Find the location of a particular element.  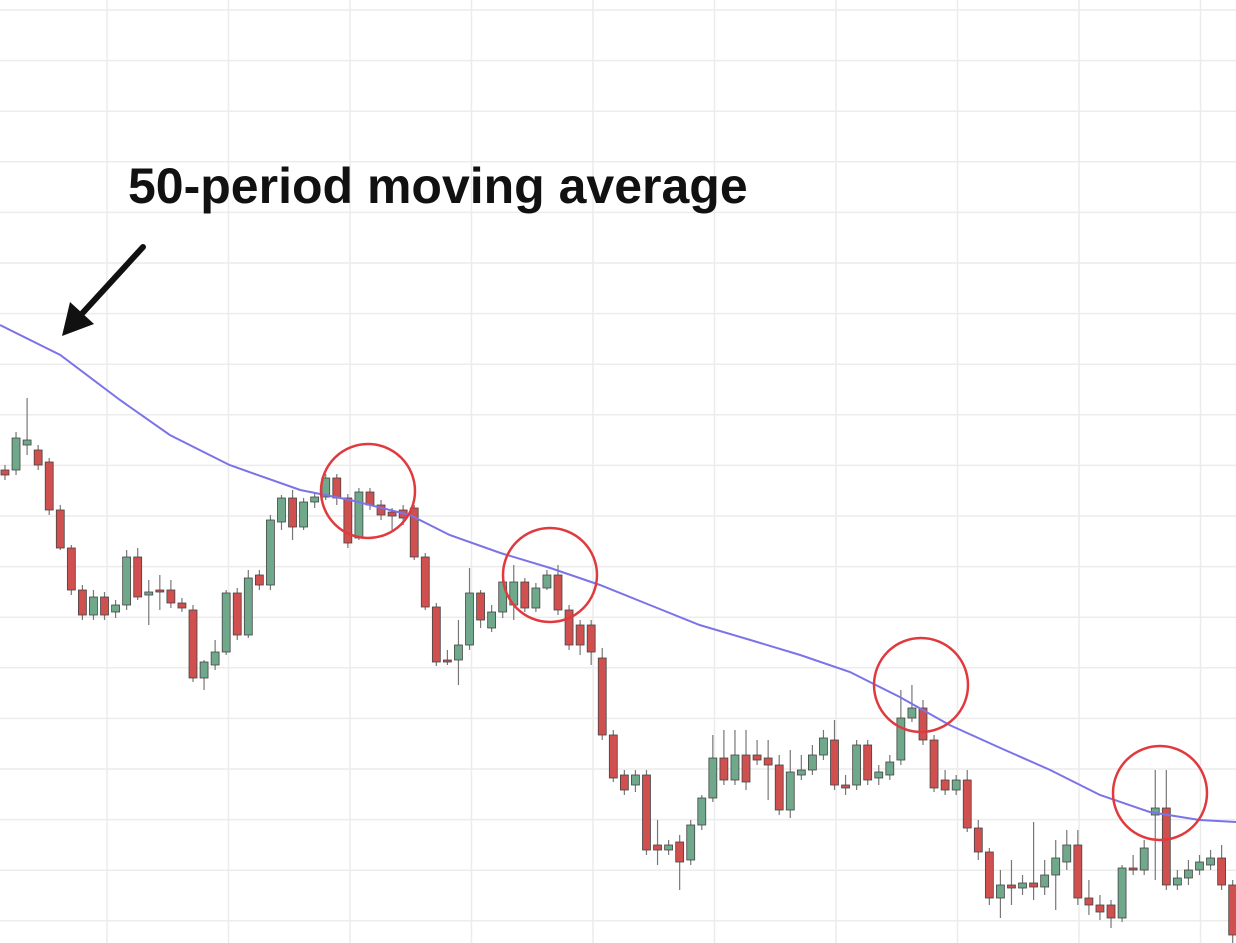

annotation: 50-period moving average is located at coordinates (438, 186).